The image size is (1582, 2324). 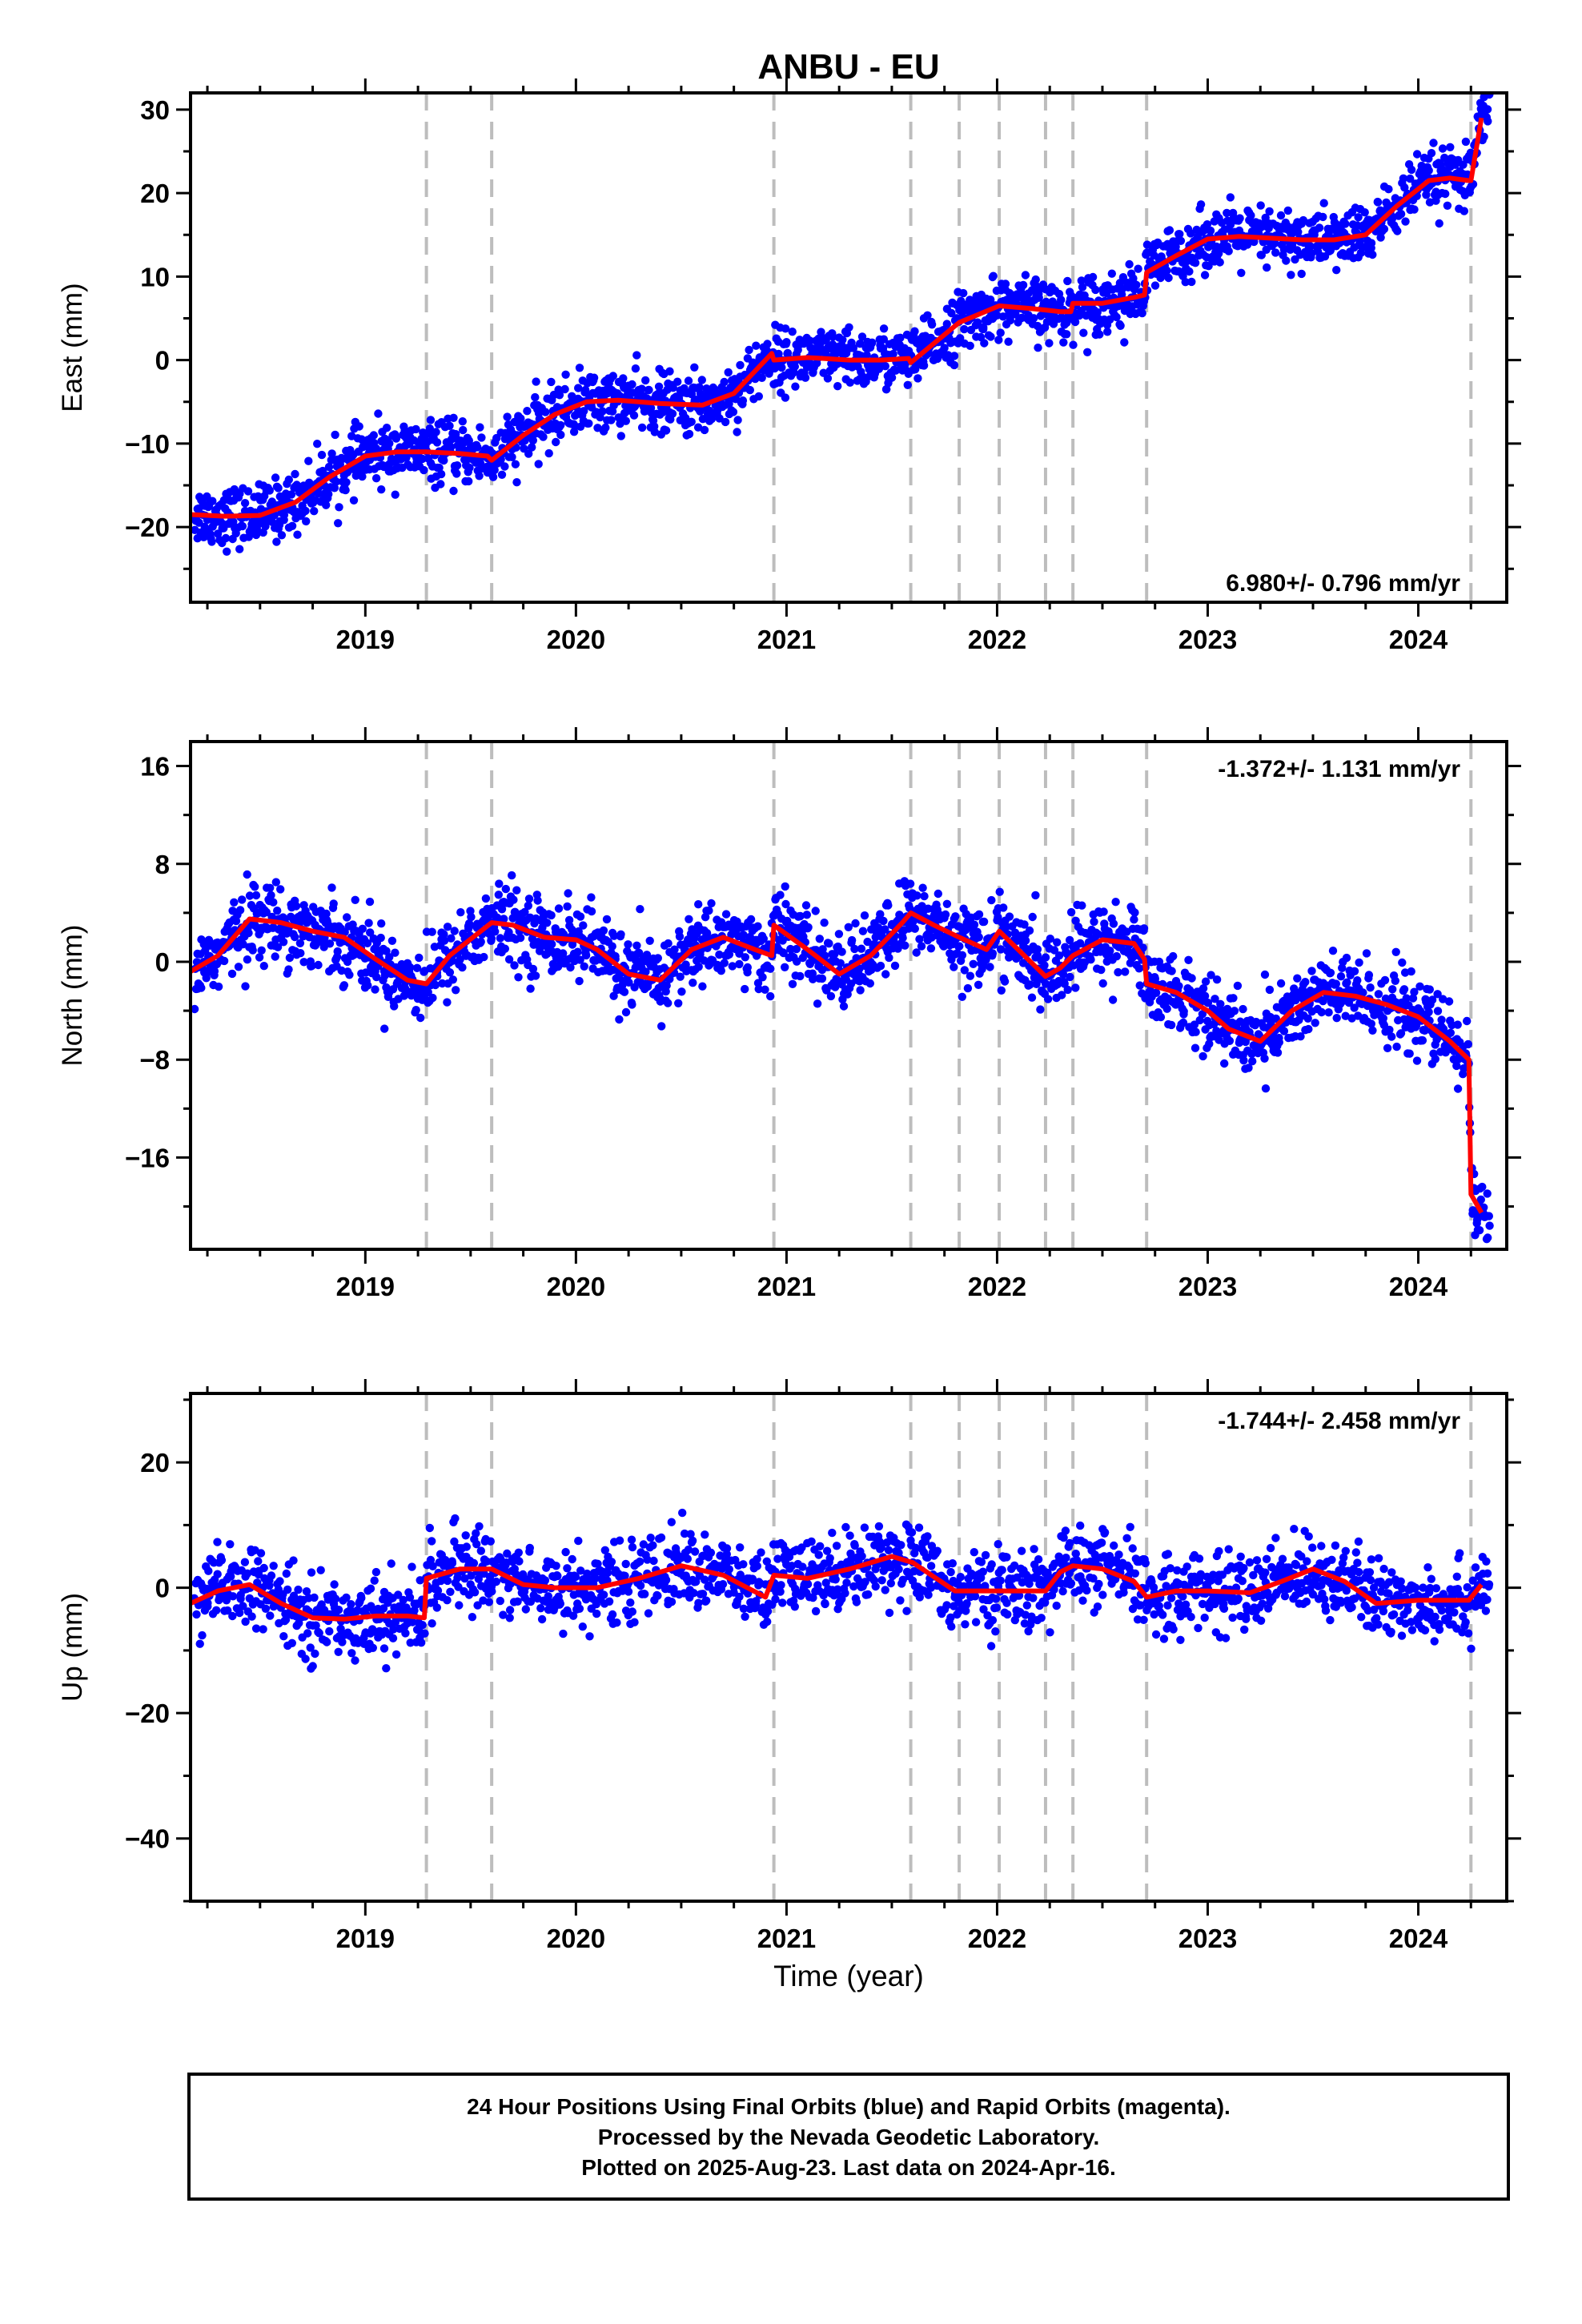 What do you see at coordinates (154, 1060) in the screenshot?
I see `y-tick-label: −8` at bounding box center [154, 1060].